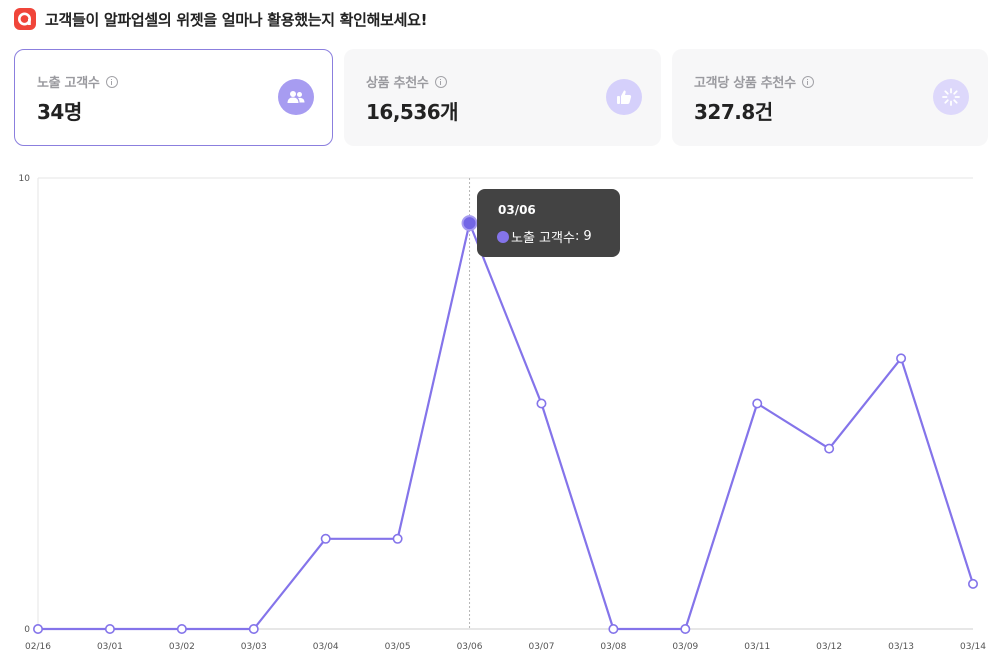 The height and width of the screenshot is (666, 997). What do you see at coordinates (541, 647) in the screenshot?
I see `x-tick-label: 03/07` at bounding box center [541, 647].